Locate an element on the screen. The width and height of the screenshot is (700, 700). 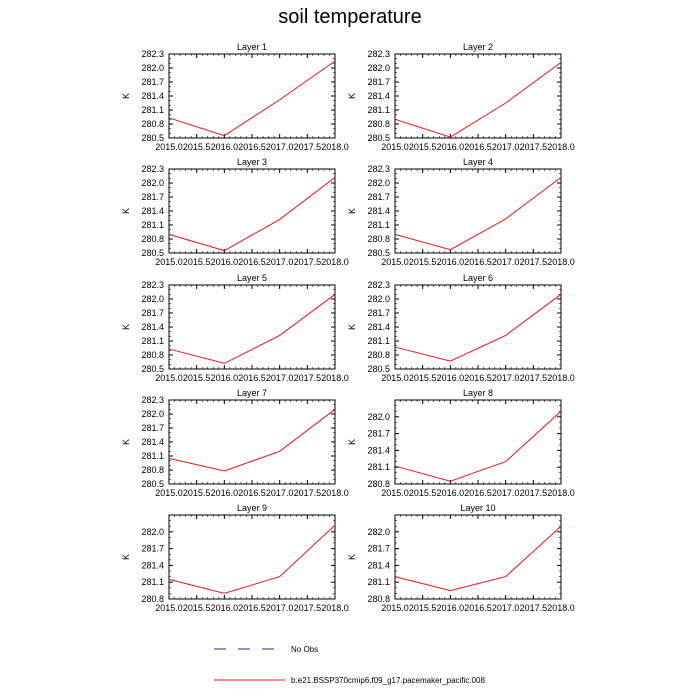
y-tick-label: 282.3 is located at coordinates (378, 54).